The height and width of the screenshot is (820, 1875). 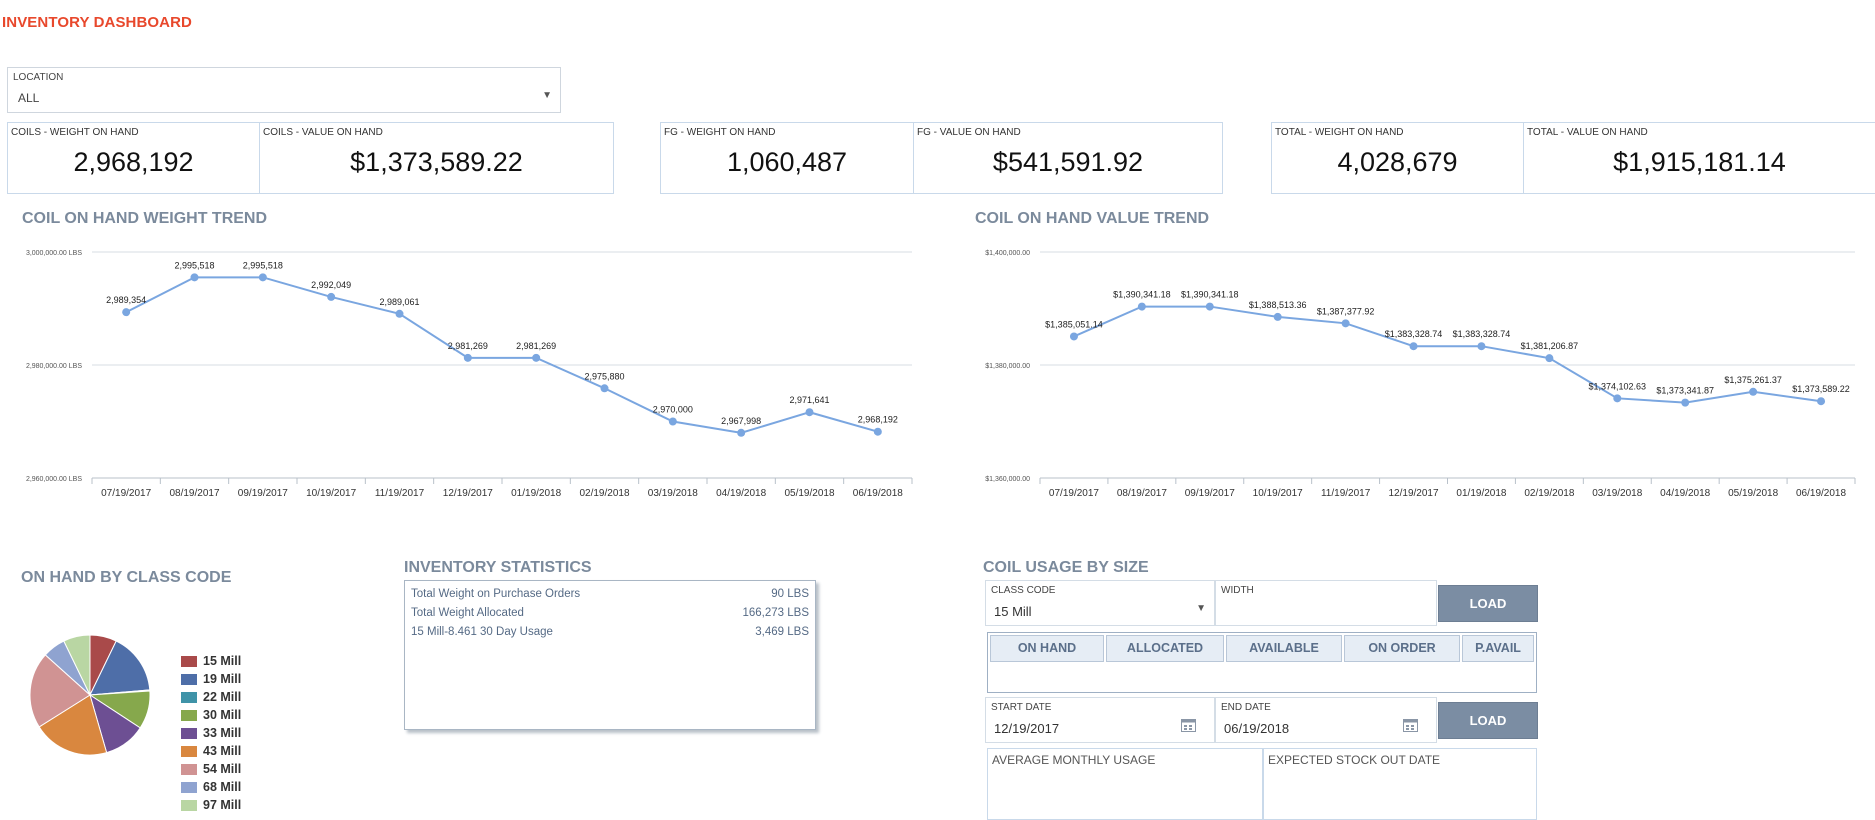 I want to click on class-code-pie-chart, so click(x=90, y=695).